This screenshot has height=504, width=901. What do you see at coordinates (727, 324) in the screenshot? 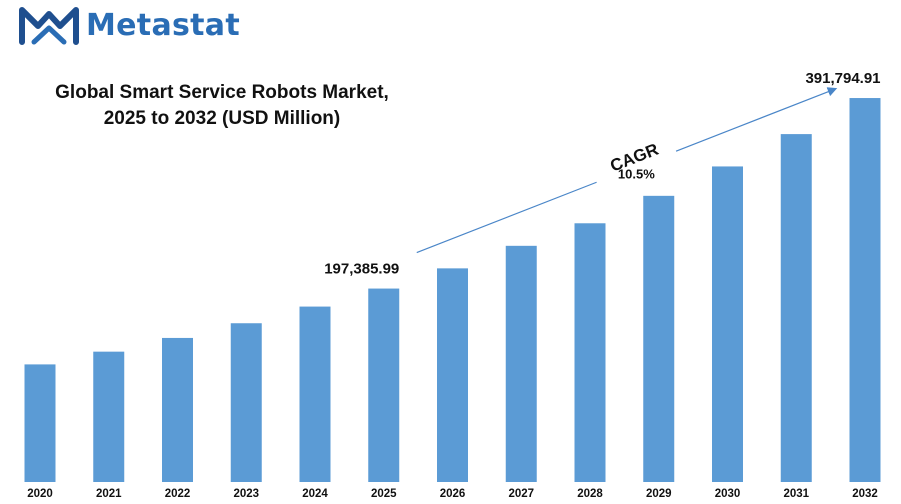
I see `bar-2030` at bounding box center [727, 324].